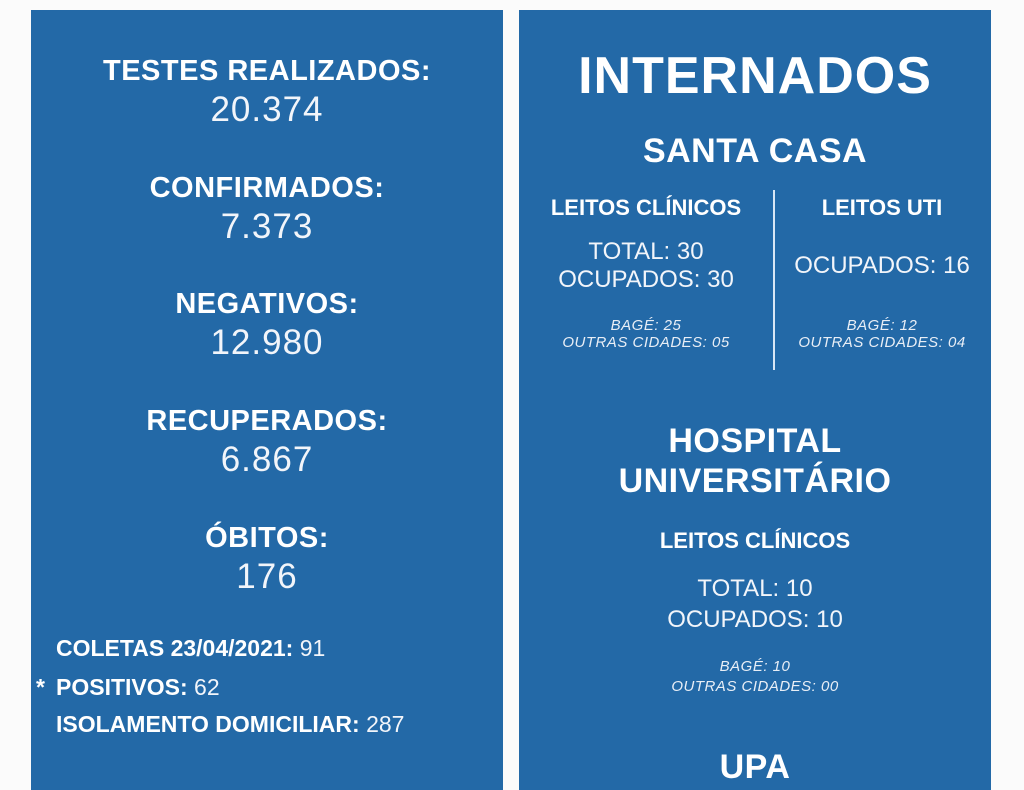 This screenshot has height=790, width=1024. What do you see at coordinates (646, 251) in the screenshot?
I see `santa-casa-clinicos-total: TOTAL: 30` at bounding box center [646, 251].